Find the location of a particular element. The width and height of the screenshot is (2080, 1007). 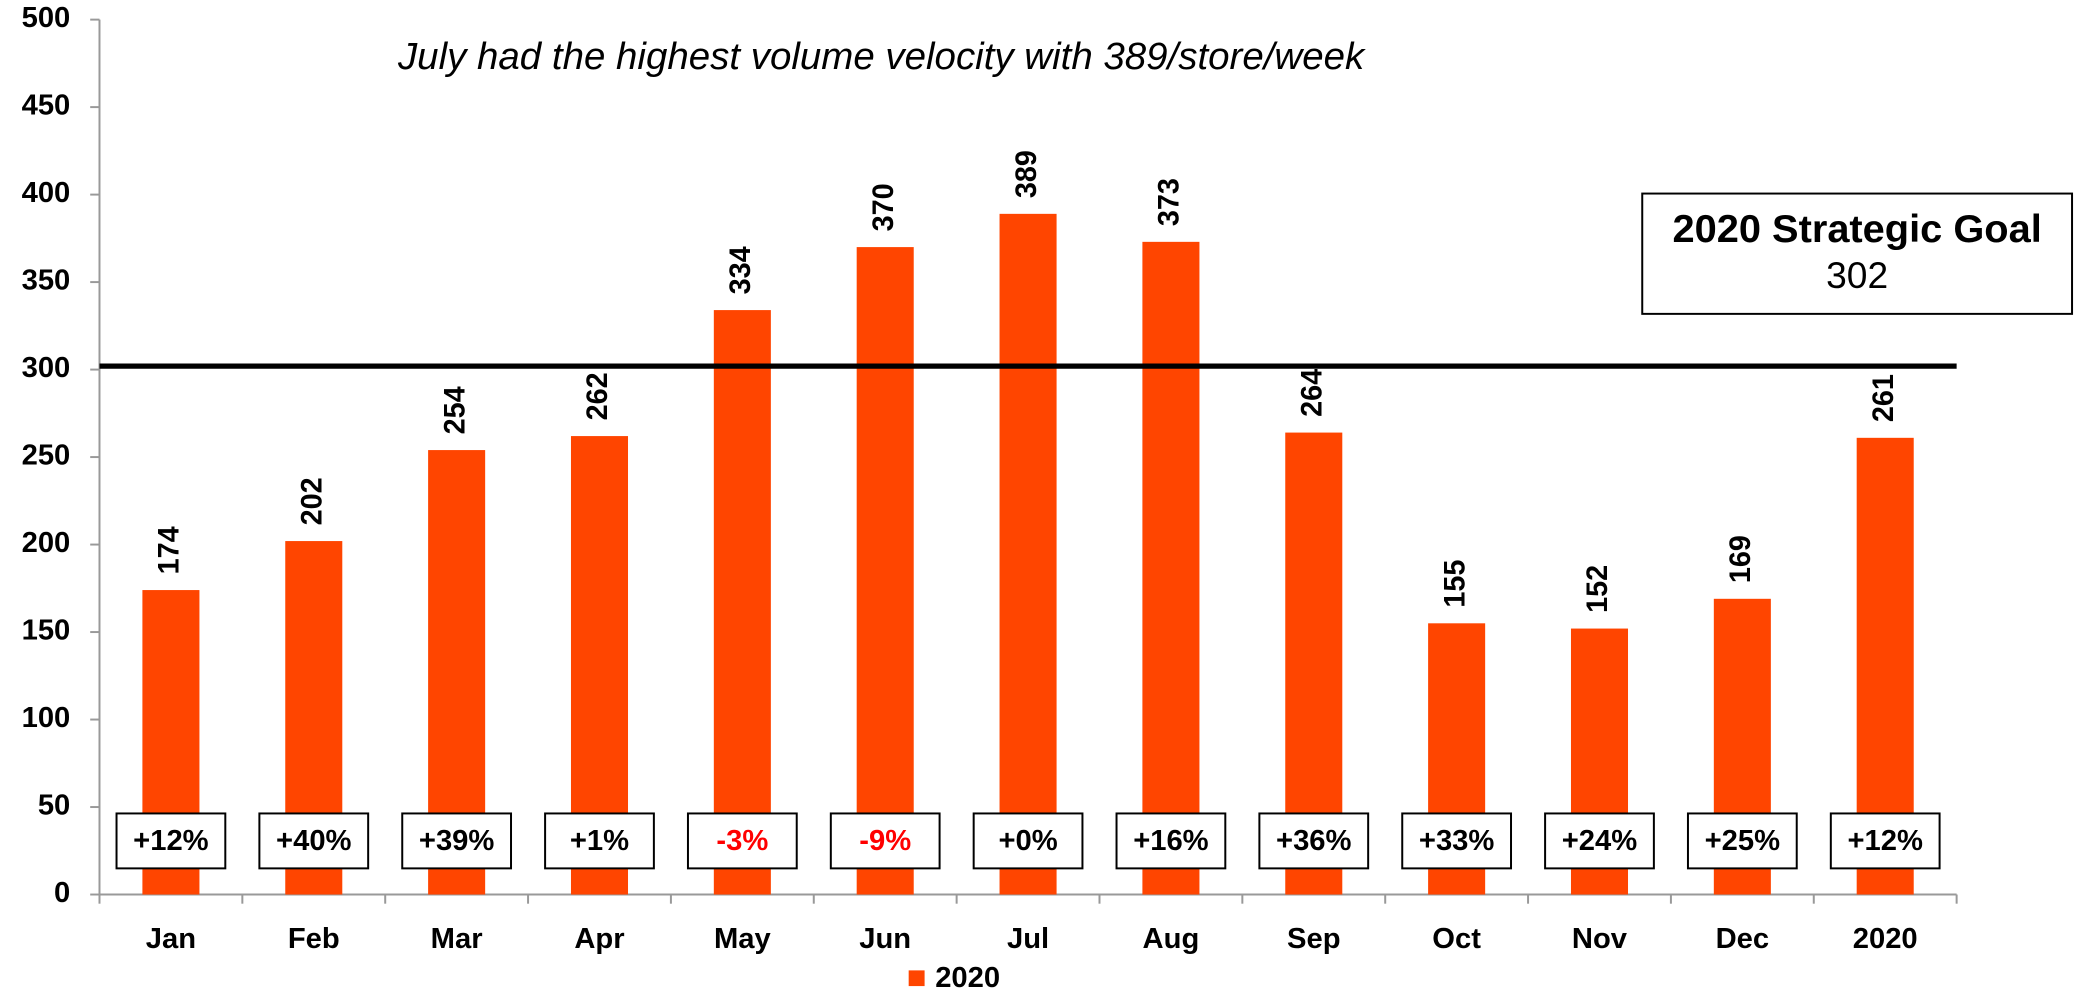

y-tick-label: 100 is located at coordinates (46, 718).